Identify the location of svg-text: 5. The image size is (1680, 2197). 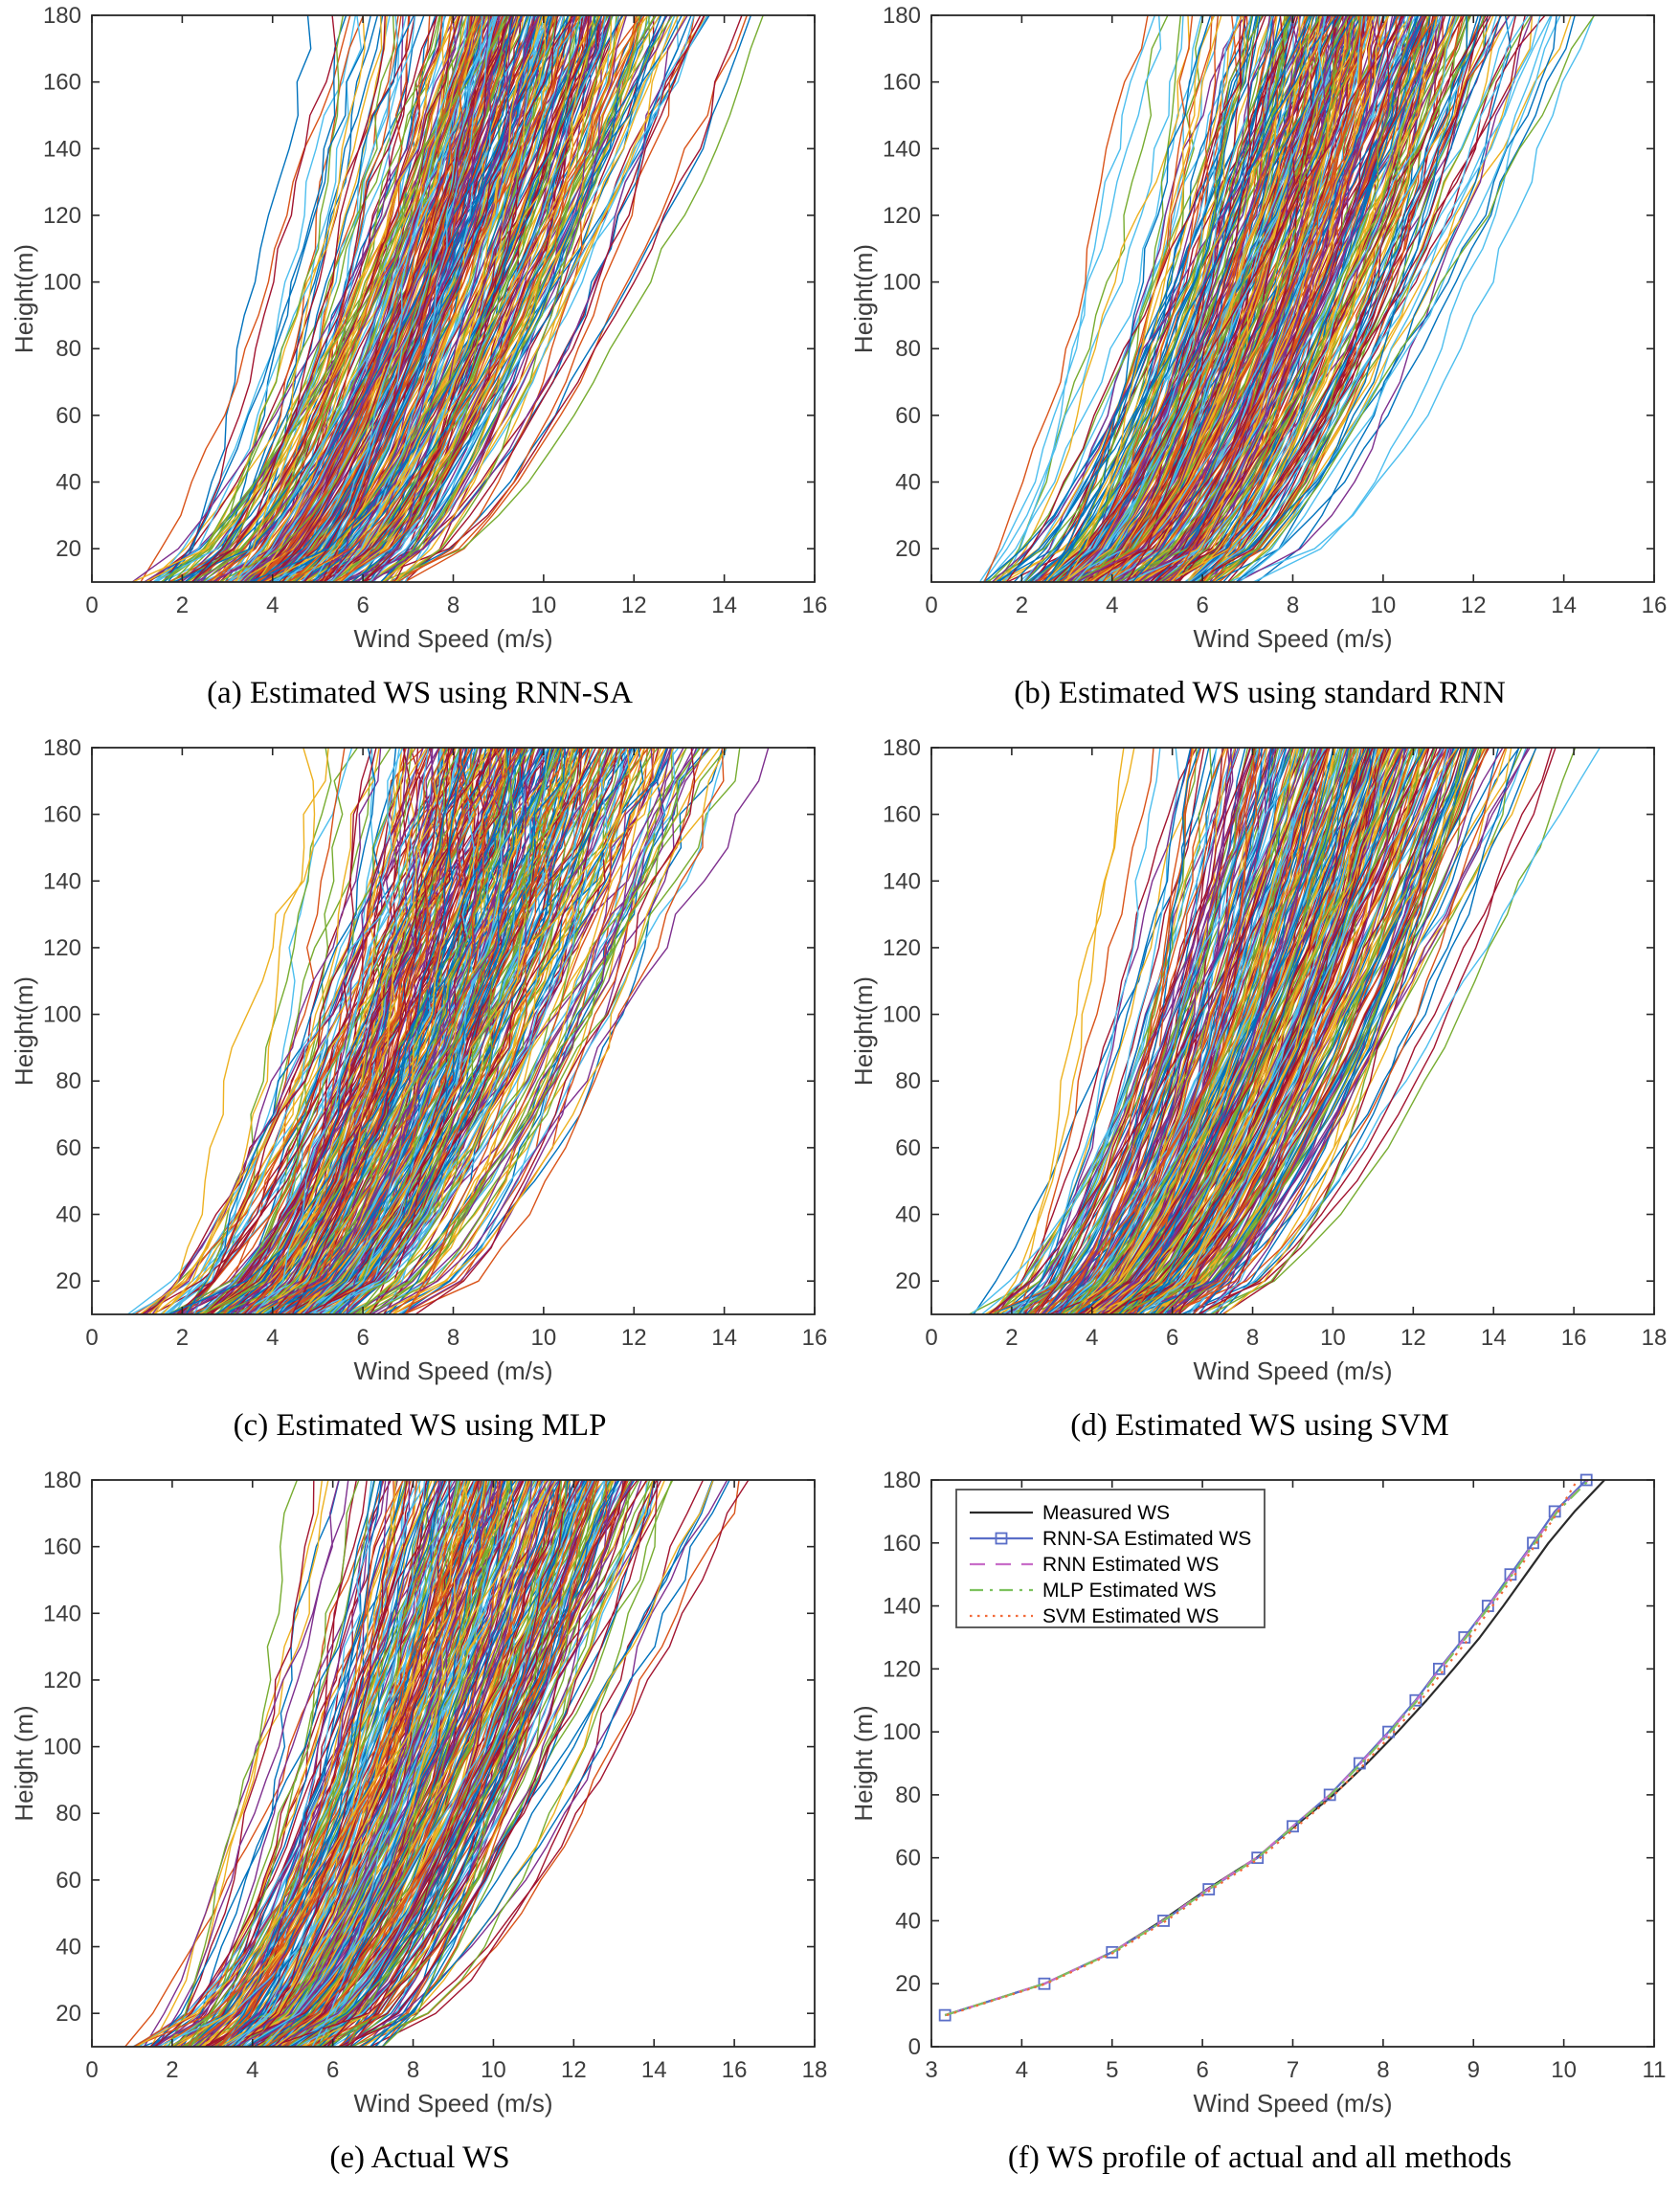
(1112, 2070).